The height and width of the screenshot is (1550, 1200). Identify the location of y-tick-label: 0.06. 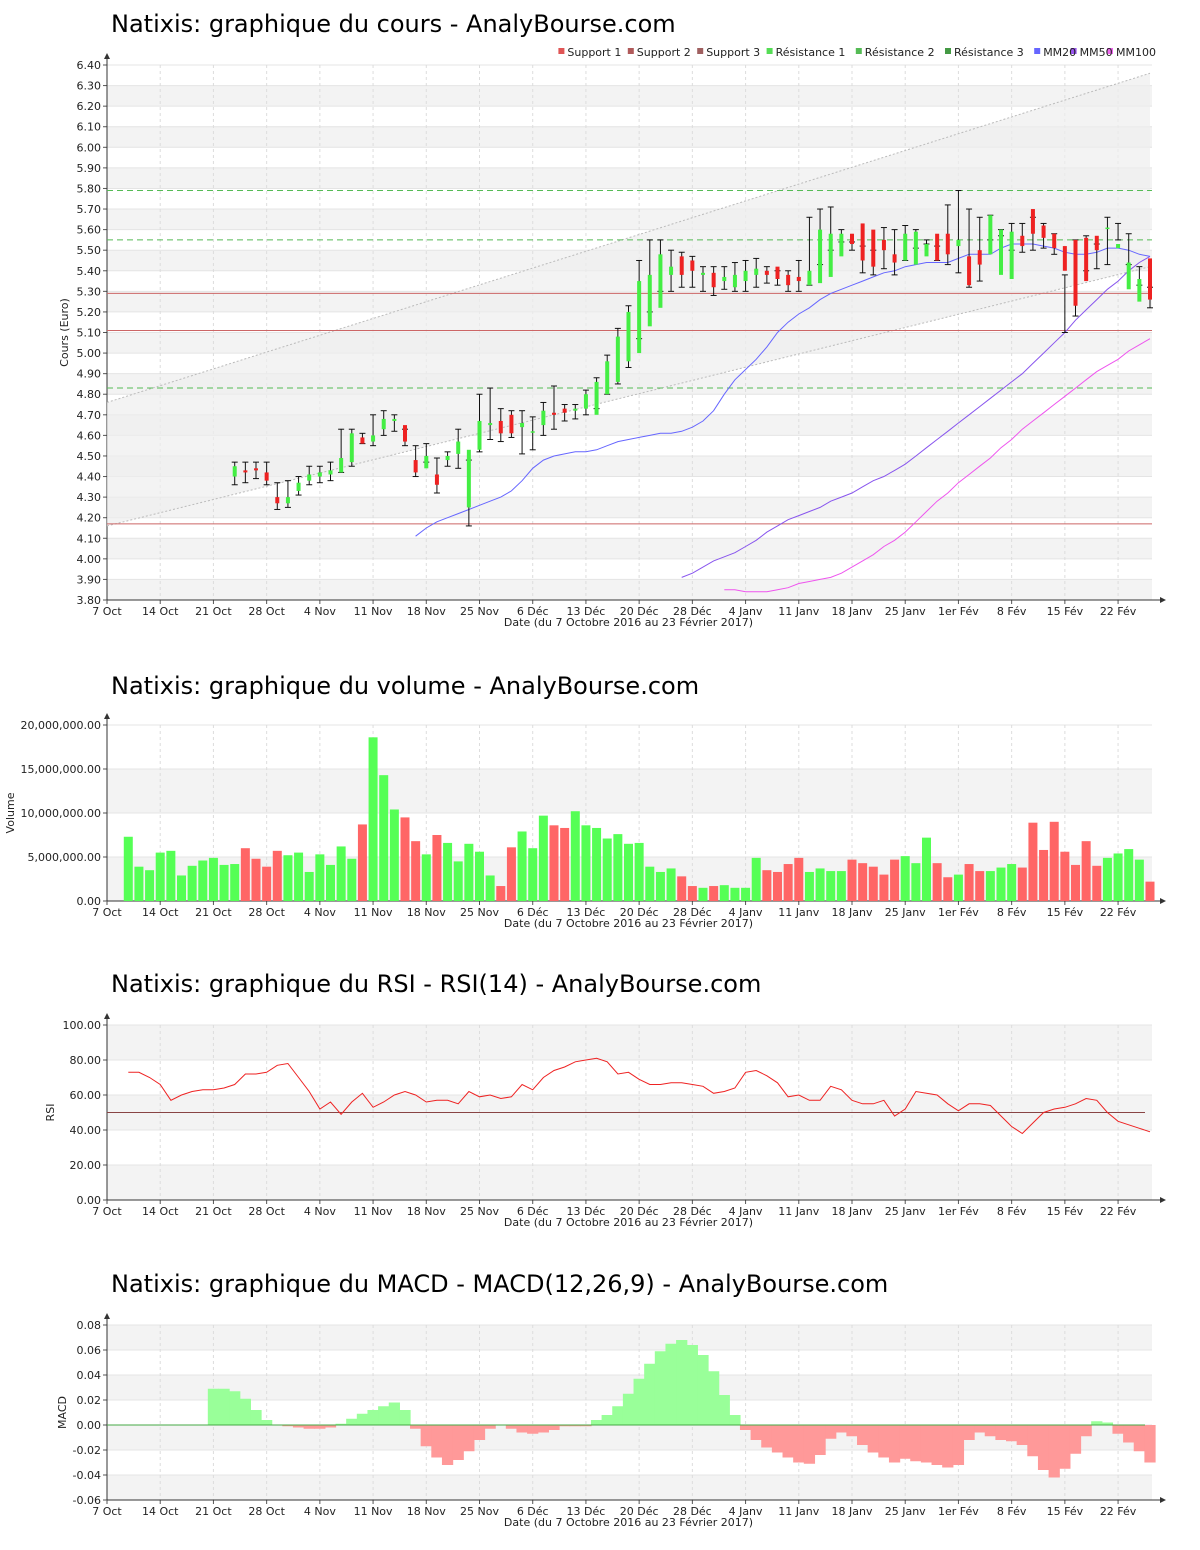
(89, 1350).